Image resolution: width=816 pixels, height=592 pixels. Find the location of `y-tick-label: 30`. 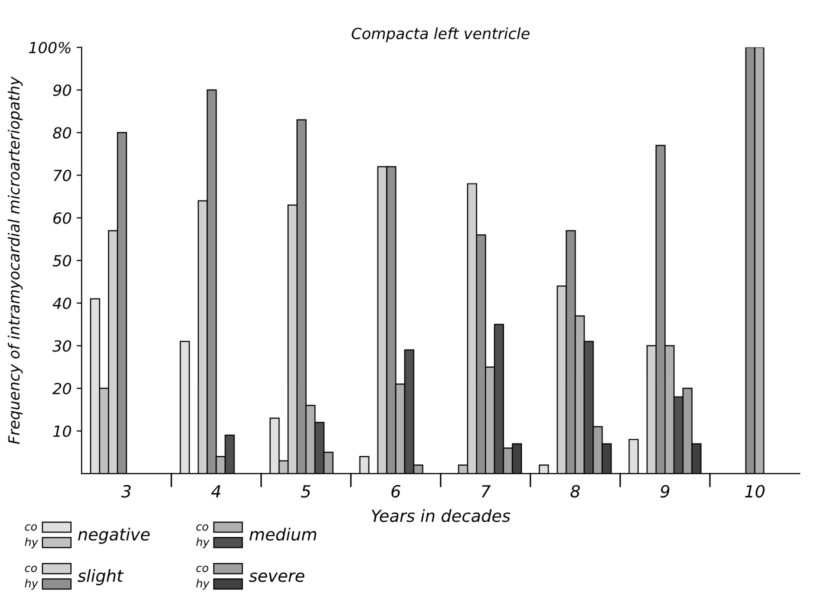

y-tick-label: 30 is located at coordinates (62, 346).